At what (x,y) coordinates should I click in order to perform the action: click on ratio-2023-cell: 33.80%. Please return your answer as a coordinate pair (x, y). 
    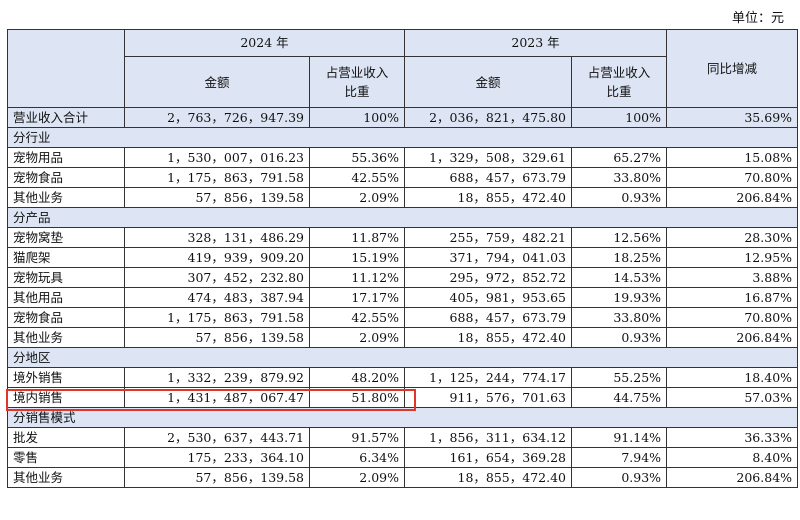
    Looking at the image, I should click on (619, 177).